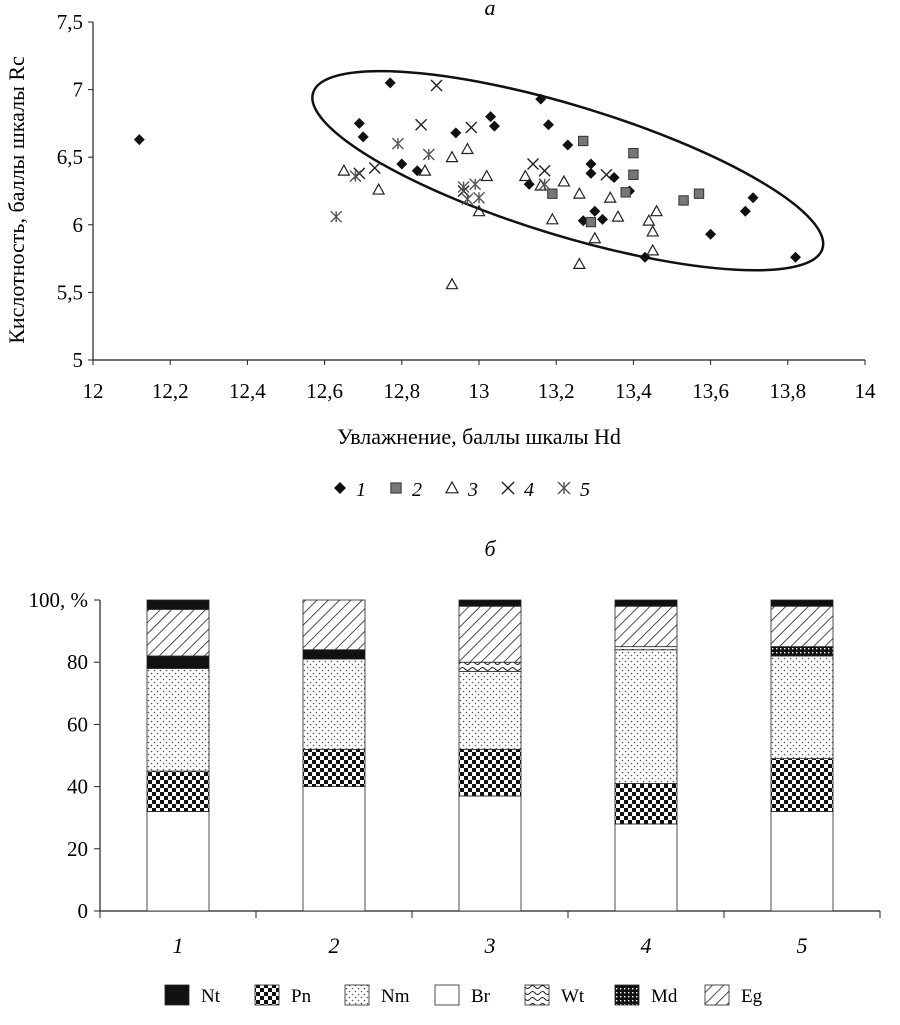  Describe the element at coordinates (573, 996) in the screenshot. I see `legend-label: Wt` at that location.